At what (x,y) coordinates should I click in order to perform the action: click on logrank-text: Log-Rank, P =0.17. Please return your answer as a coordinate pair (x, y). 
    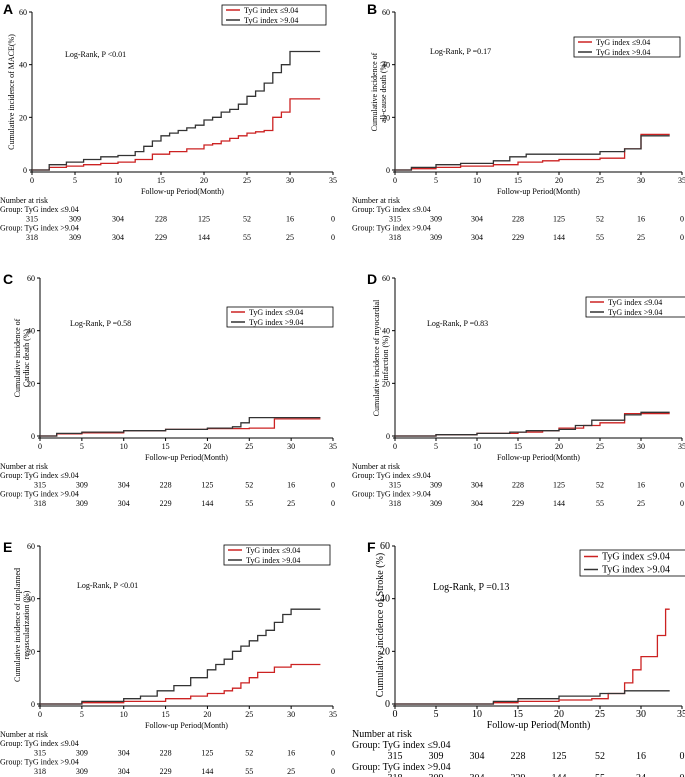
    Looking at the image, I should click on (460, 51).